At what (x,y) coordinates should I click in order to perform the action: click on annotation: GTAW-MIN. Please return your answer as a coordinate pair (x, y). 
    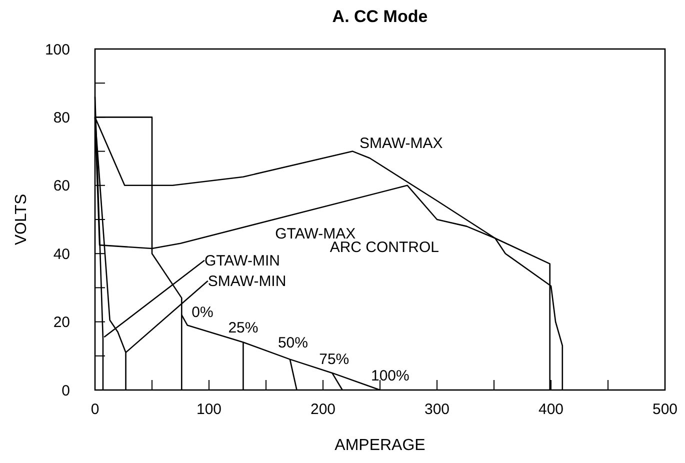
    Looking at the image, I should click on (242, 261).